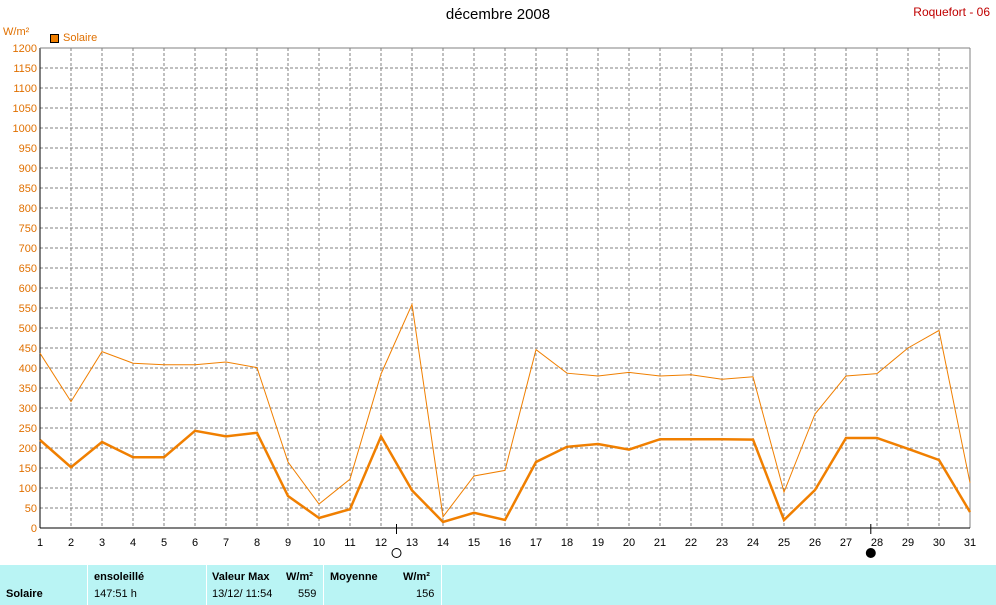  What do you see at coordinates (660, 543) in the screenshot?
I see `x-tick-label: 21` at bounding box center [660, 543].